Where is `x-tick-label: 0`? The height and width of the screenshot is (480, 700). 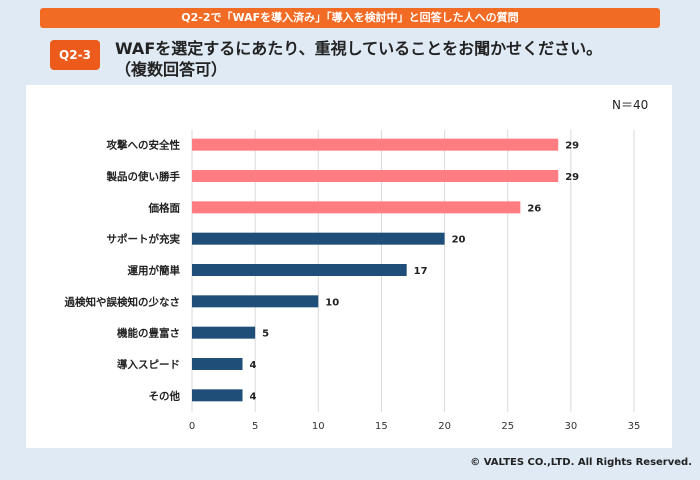 x-tick-label: 0 is located at coordinates (192, 426).